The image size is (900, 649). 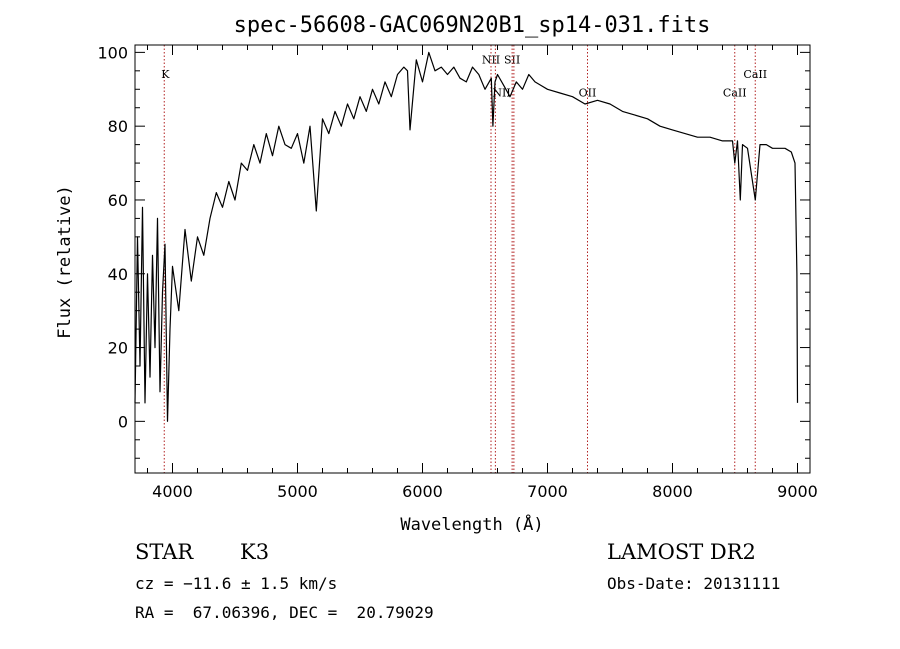 What do you see at coordinates (123, 421) in the screenshot?
I see `y-tick-label: 0` at bounding box center [123, 421].